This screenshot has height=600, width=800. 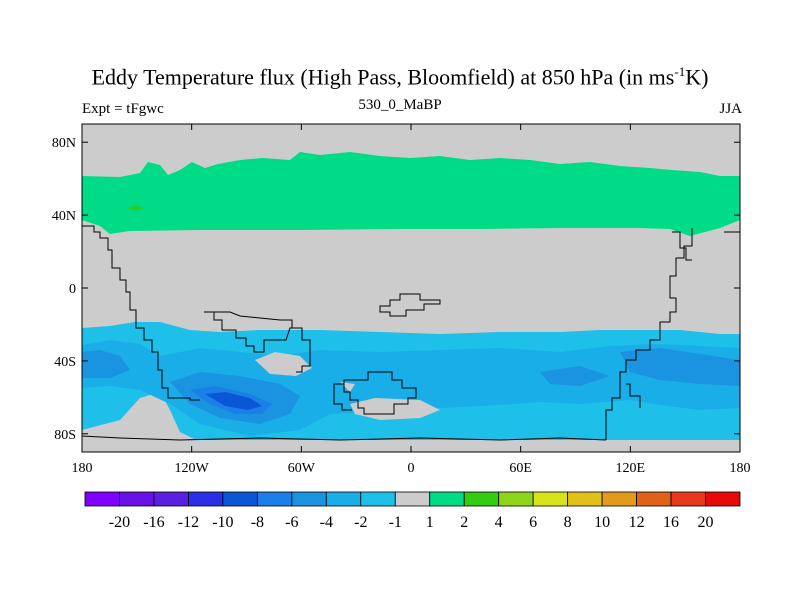 What do you see at coordinates (65, 435) in the screenshot?
I see `y-tick-label: 80S` at bounding box center [65, 435].